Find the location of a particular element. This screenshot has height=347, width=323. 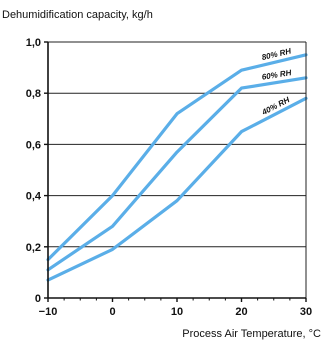

y-tick-label-2: 0,4 is located at coordinates (34, 197).